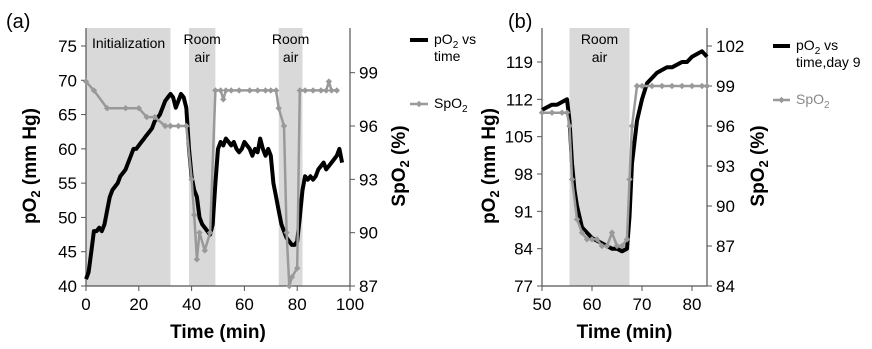 The width and height of the screenshot is (872, 349). What do you see at coordinates (813, 101) in the screenshot?
I see `legend-label-spo2: SpO2` at bounding box center [813, 101].